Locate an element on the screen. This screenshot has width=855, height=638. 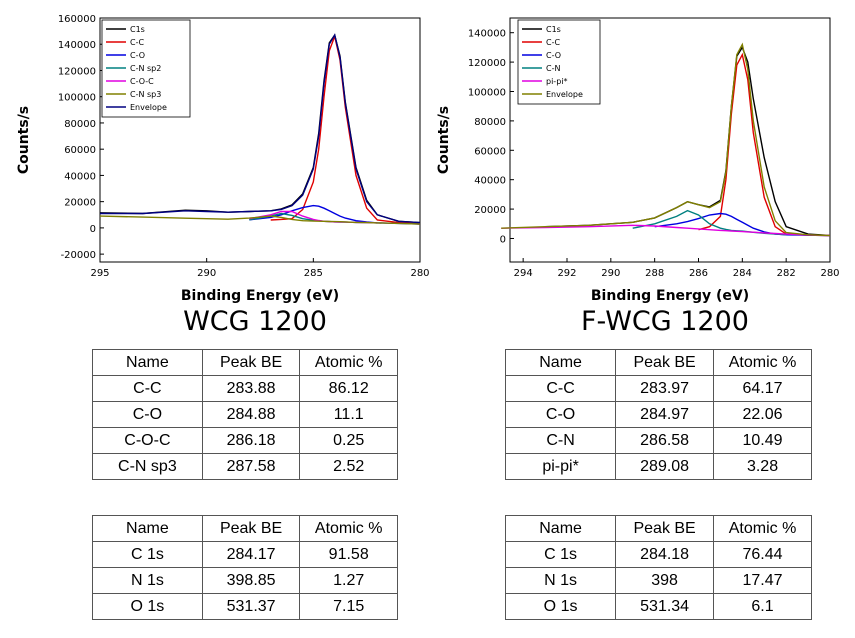
table-cell: 284.97 is located at coordinates (665, 414).